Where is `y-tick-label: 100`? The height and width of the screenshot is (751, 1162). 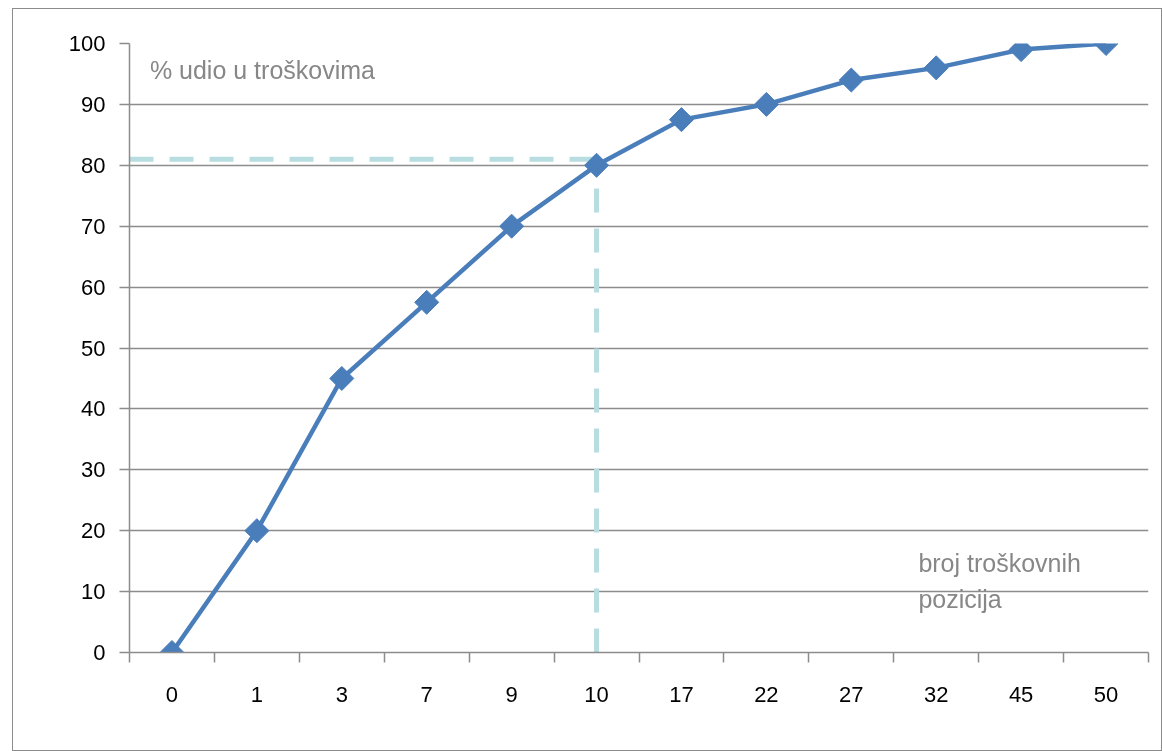
y-tick-label: 100 is located at coordinates (87, 43).